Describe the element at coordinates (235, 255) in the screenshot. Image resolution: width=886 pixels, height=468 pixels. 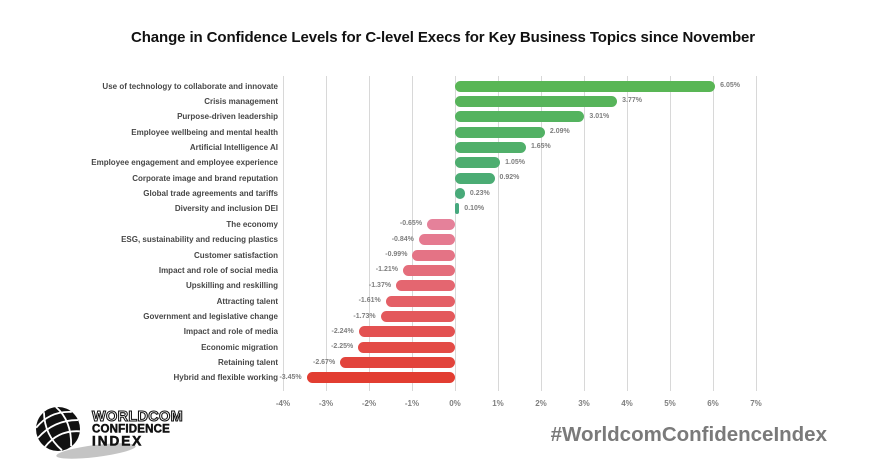
I see `category-label: Customer satisfaction` at that location.